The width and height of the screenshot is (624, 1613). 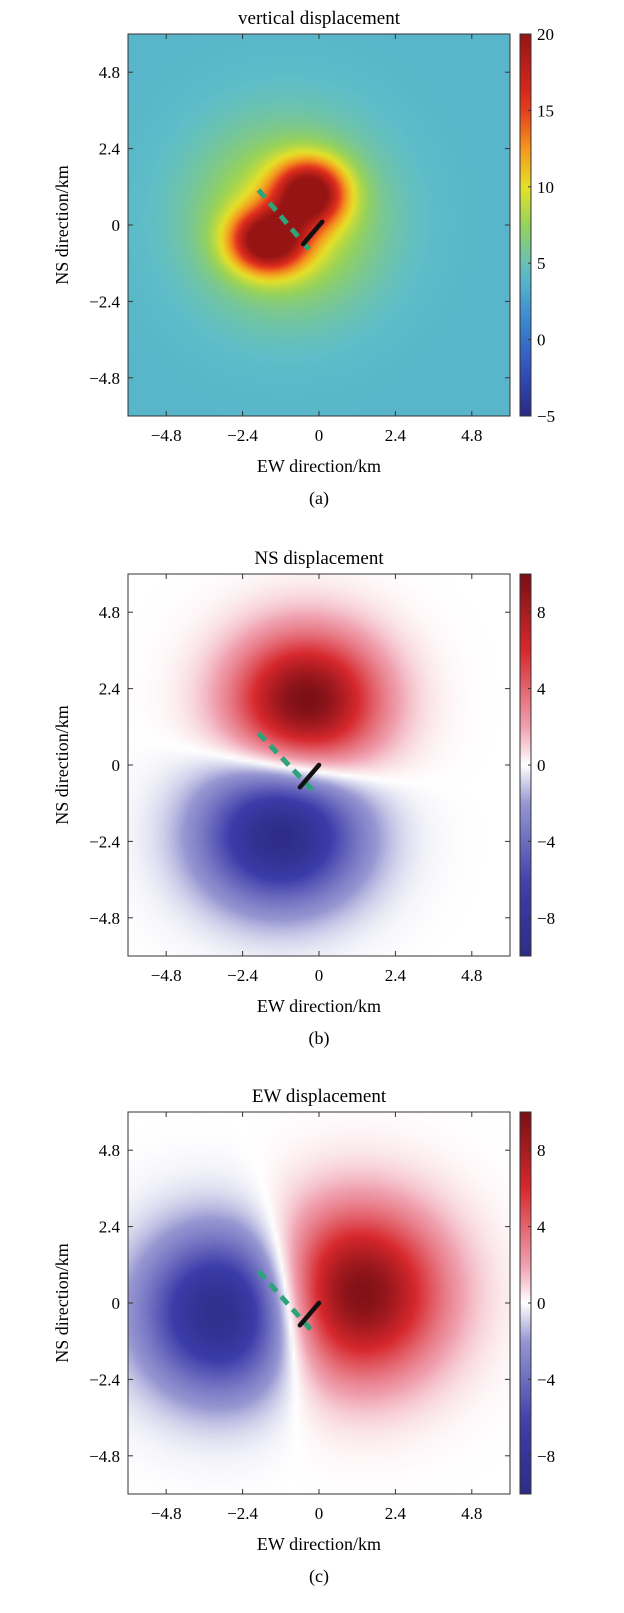 What do you see at coordinates (541, 1303) in the screenshot?
I see `colorbar-tick-label-c: 0` at bounding box center [541, 1303].